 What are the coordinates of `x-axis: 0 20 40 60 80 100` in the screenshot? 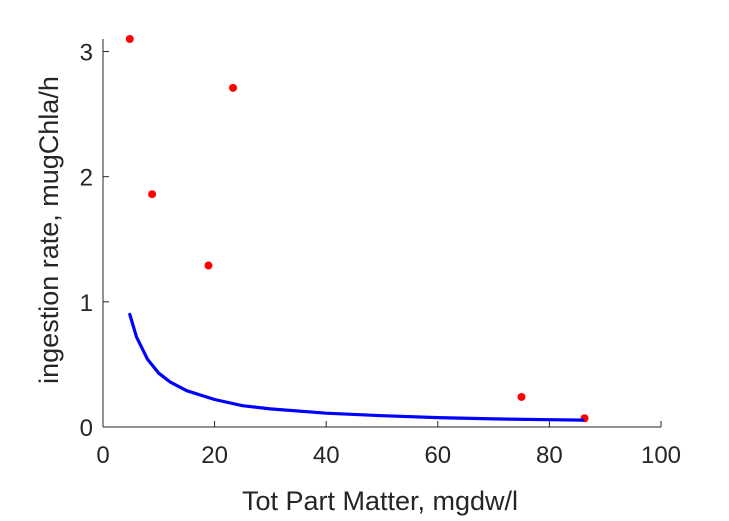 It's located at (388, 445).